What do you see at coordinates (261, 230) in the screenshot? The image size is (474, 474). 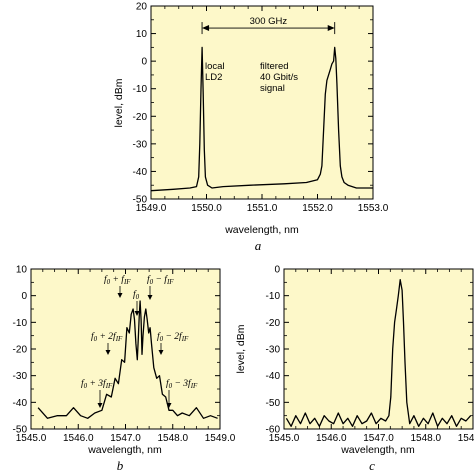 I see `panel-a-xlabel: wavelength, nm` at bounding box center [261, 230].